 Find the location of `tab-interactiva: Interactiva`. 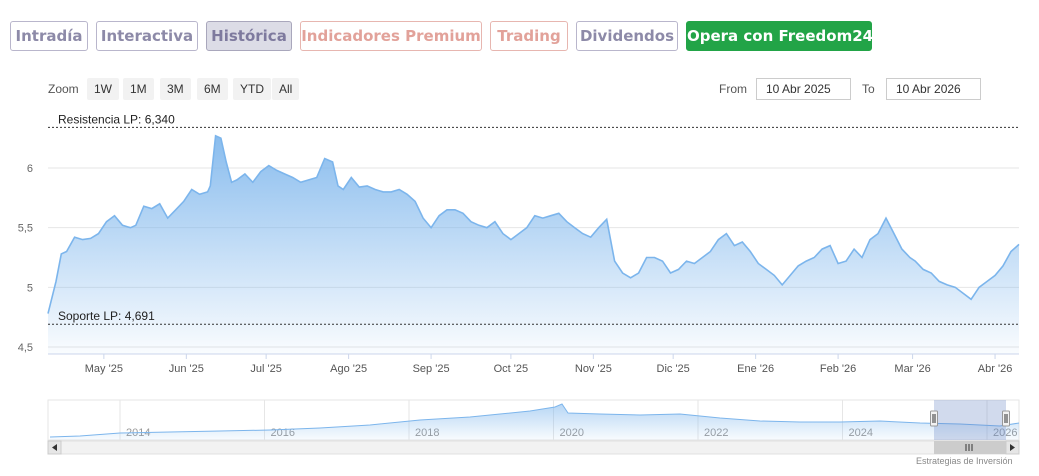

tab-interactiva: Interactiva is located at coordinates (147, 36).